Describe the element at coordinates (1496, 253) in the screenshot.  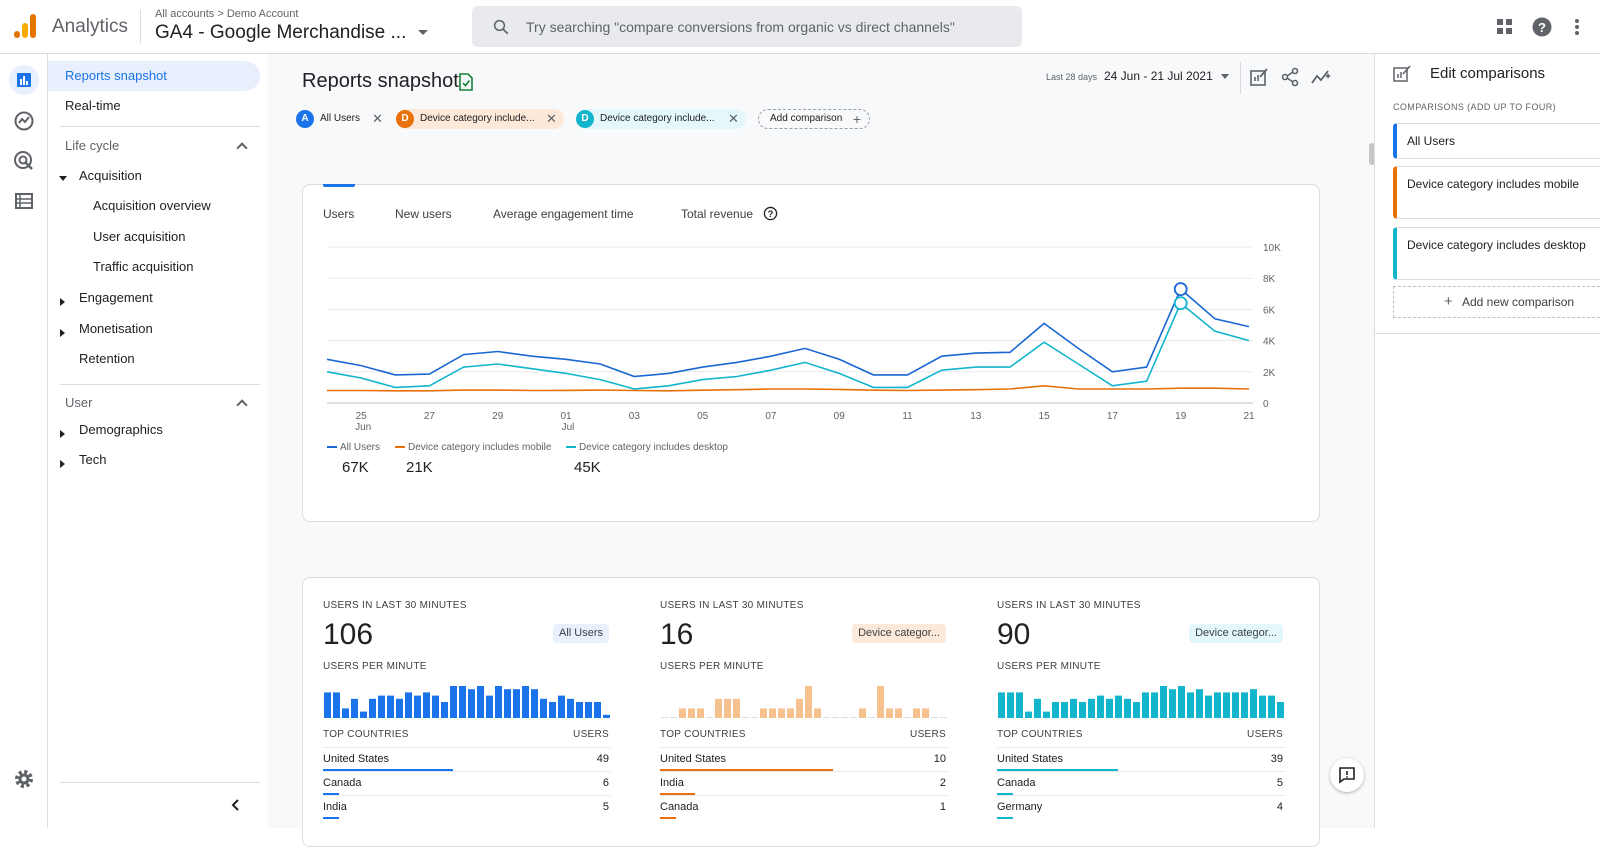
I see `comparison-card-desktop: Device category includes desktop` at that location.